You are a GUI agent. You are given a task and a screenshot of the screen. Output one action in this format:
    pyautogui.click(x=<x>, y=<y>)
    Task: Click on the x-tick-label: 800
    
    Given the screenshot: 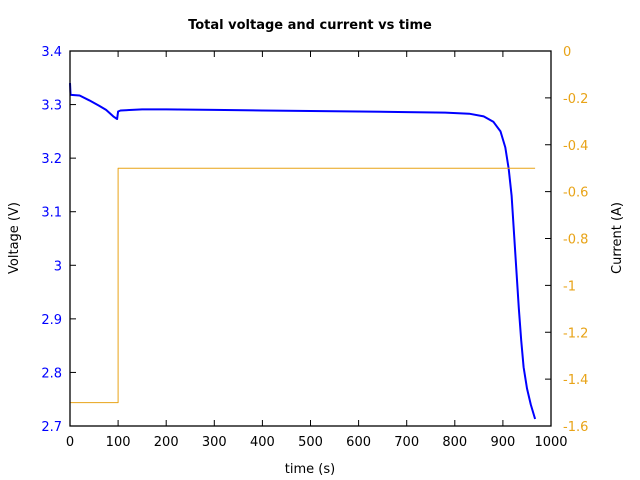 What is the action you would take?
    pyautogui.click(x=454, y=442)
    